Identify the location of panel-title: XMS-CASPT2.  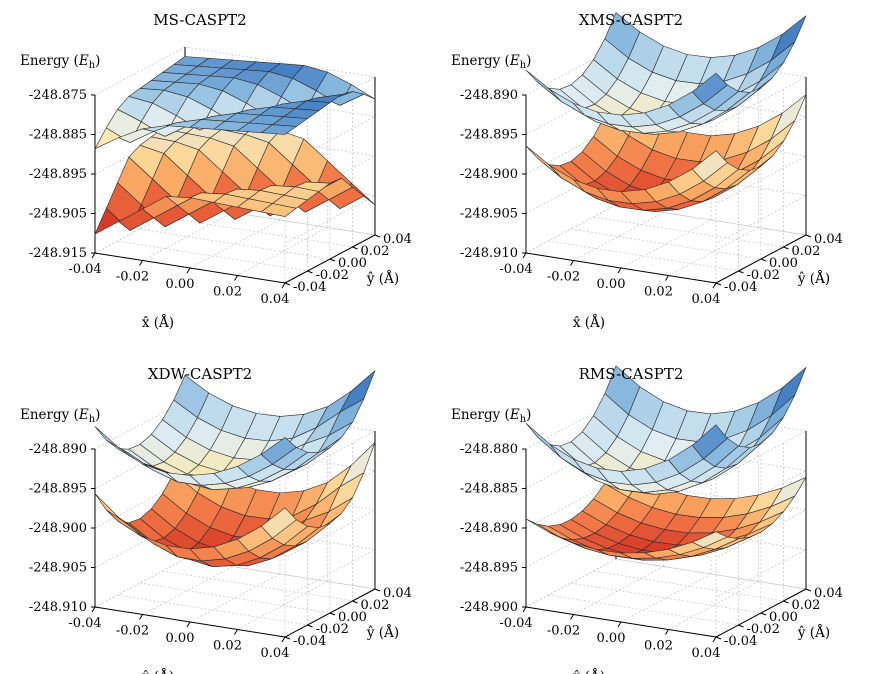
(631, 20).